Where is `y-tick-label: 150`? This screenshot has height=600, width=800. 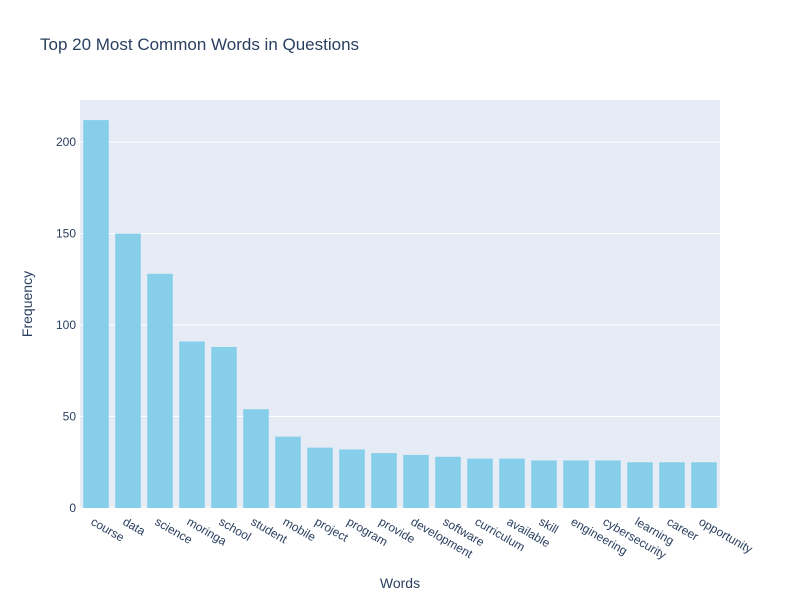 y-tick-label: 150 is located at coordinates (66, 234).